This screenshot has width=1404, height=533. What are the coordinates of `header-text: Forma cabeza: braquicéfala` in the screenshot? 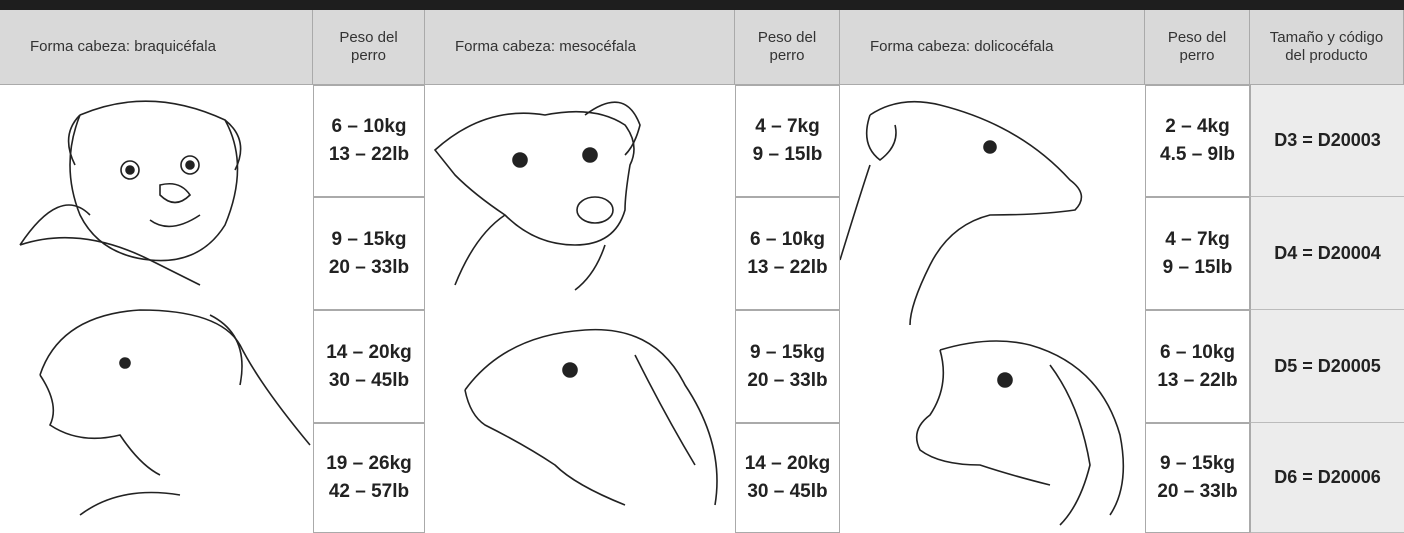 It's located at (123, 46).